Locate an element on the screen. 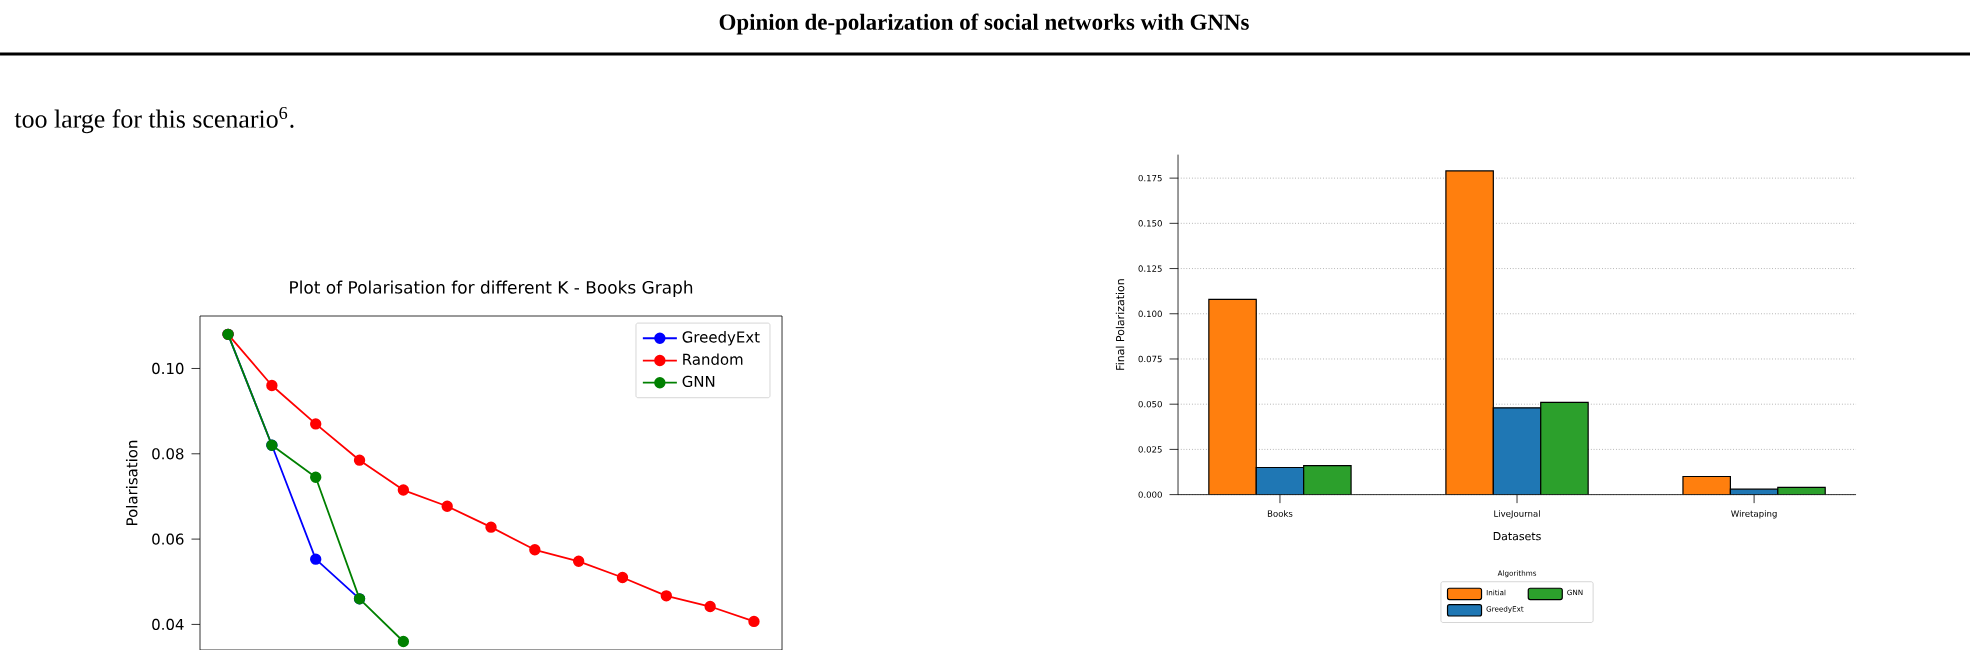 The image size is (1970, 650). chart-title: Plot of Polarisation for different K - Books Graph is located at coordinates (491, 289).